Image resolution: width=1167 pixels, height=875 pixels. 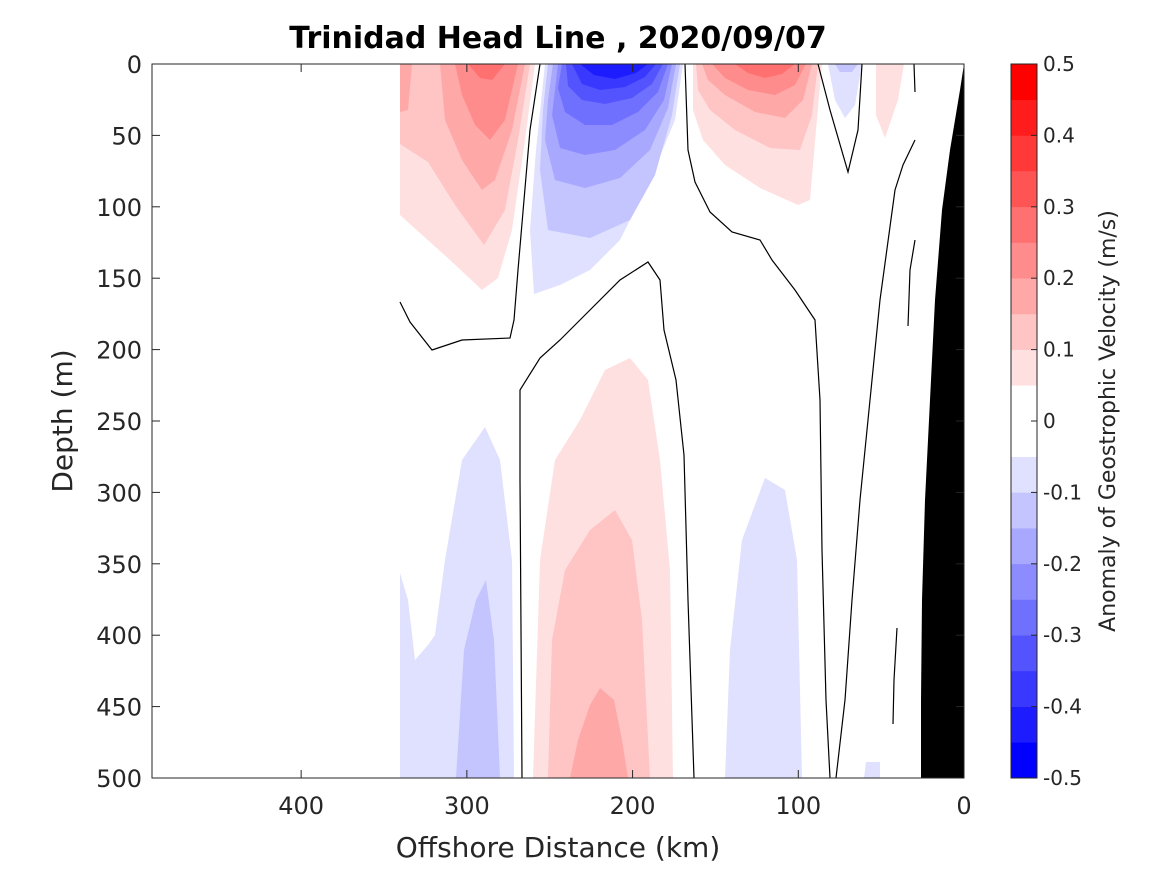 I want to click on contour-neg-0.10-deep-west, so click(x=478, y=679).